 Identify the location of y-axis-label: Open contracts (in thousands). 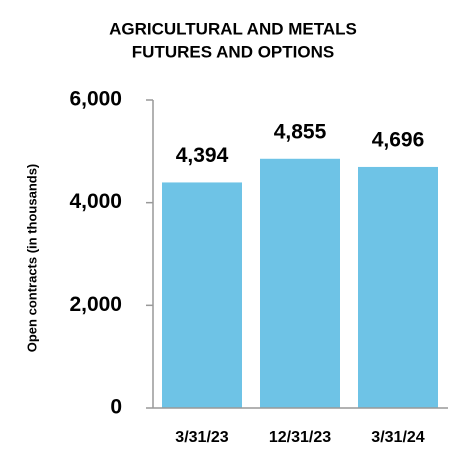
(31, 258).